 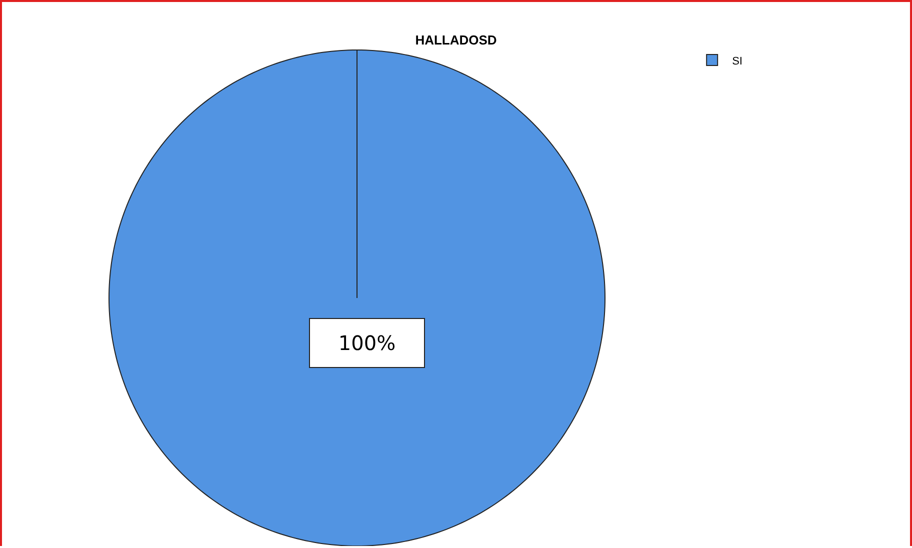 What do you see at coordinates (737, 61) in the screenshot?
I see `legend-label: SI` at bounding box center [737, 61].